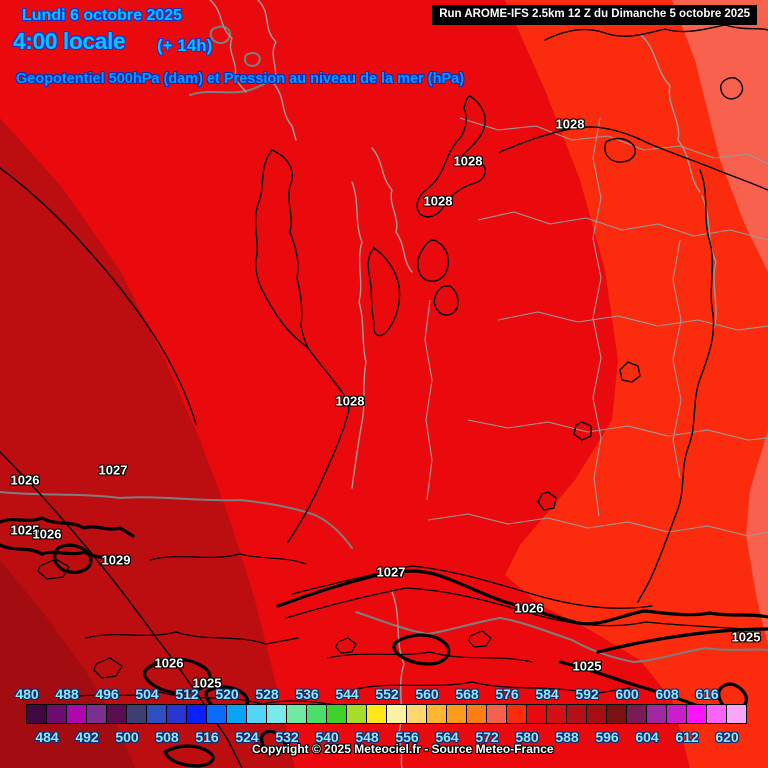  Describe the element at coordinates (121, 609) in the screenshot. I see `isobar-contour` at that location.